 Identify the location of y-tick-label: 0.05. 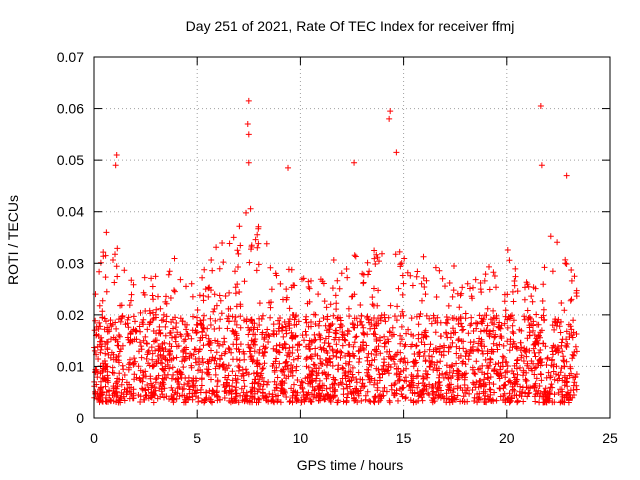
(70, 160).